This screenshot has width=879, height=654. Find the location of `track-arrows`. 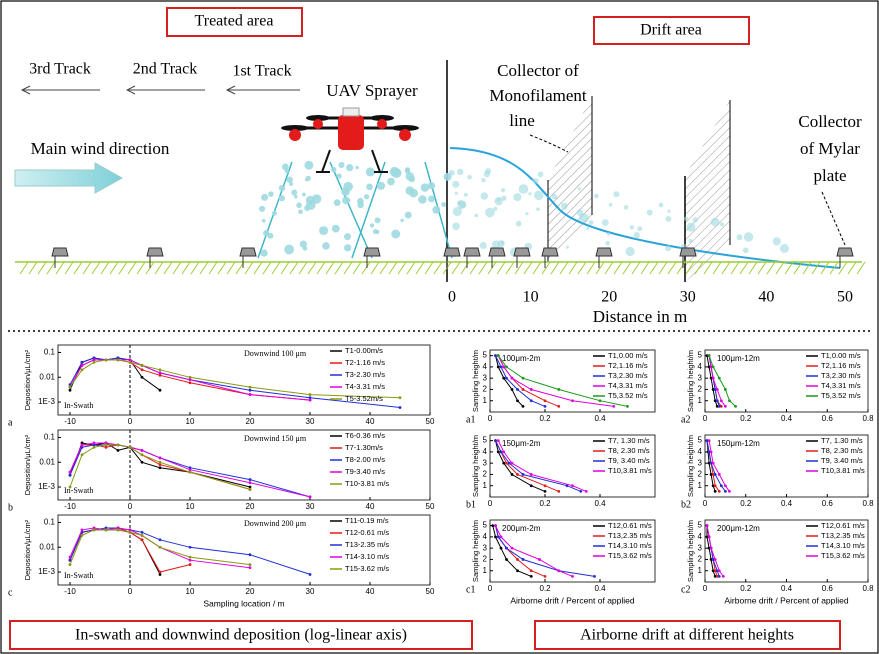

track-arrows is located at coordinates (160, 90).